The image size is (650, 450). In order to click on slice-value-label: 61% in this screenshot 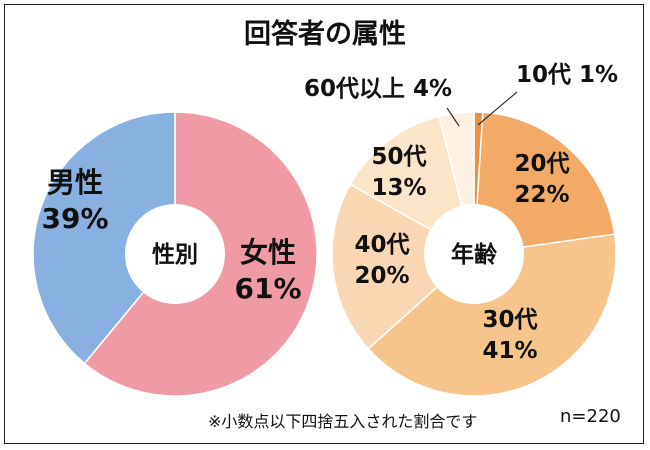, I will do `click(267, 288)`.